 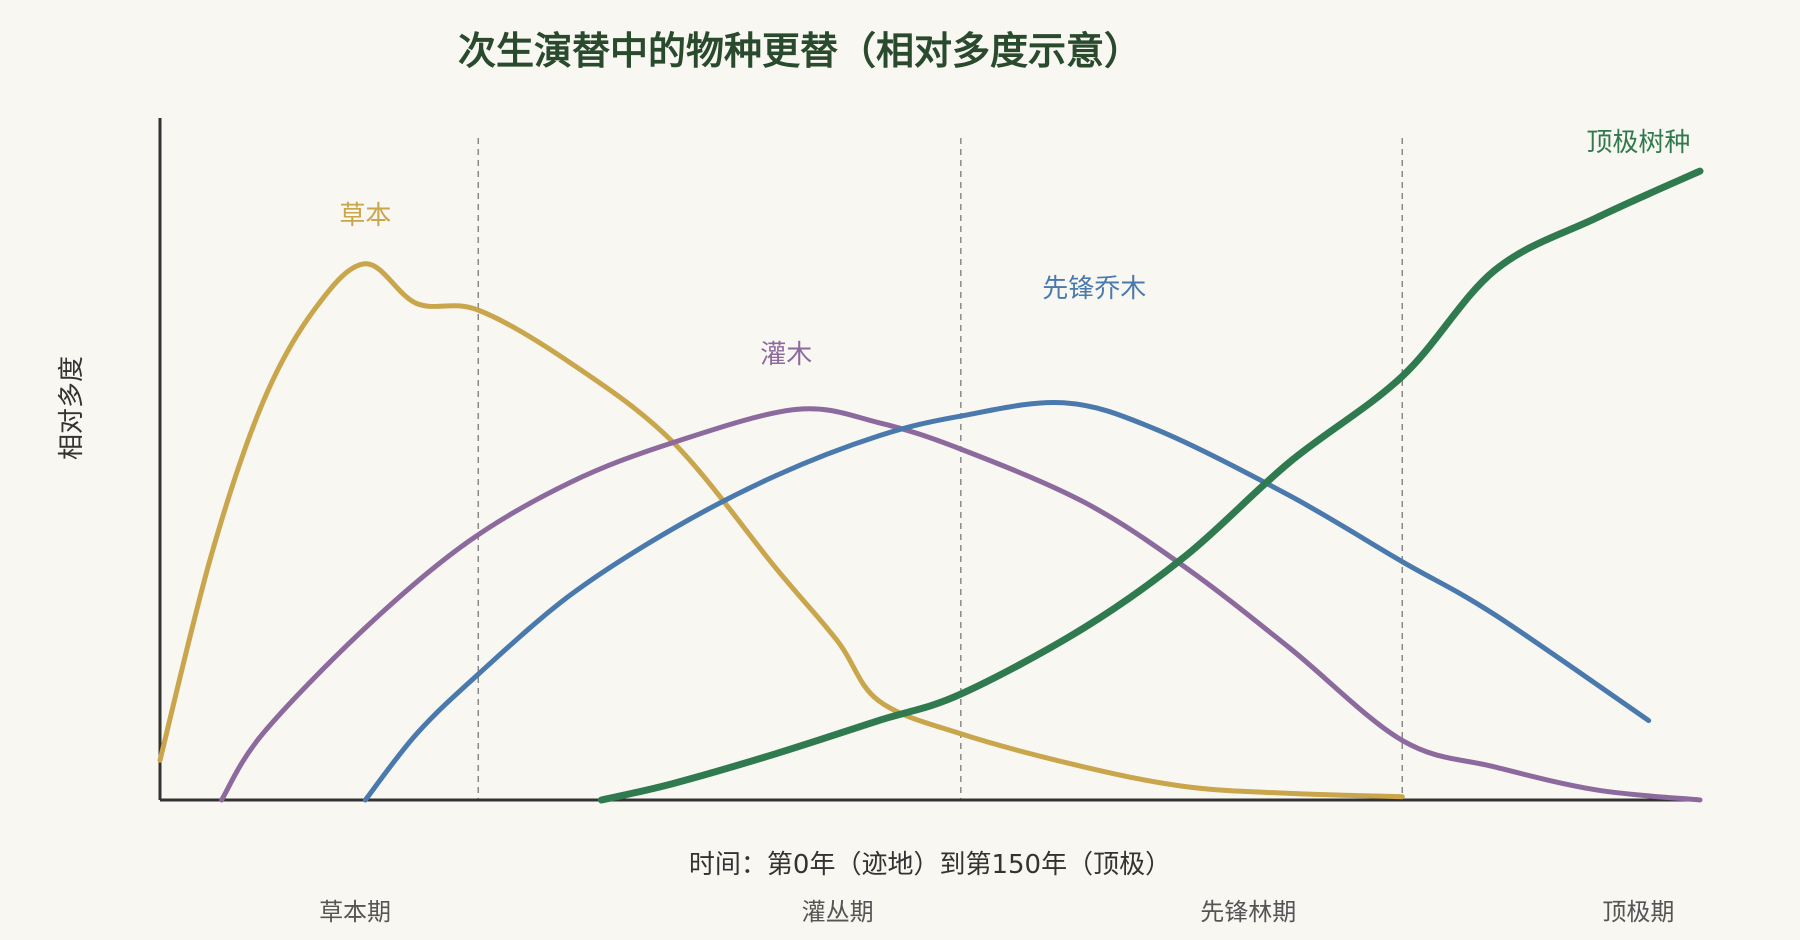 What do you see at coordinates (355, 912) in the screenshot?
I see `stage-label-1: 草本期` at bounding box center [355, 912].